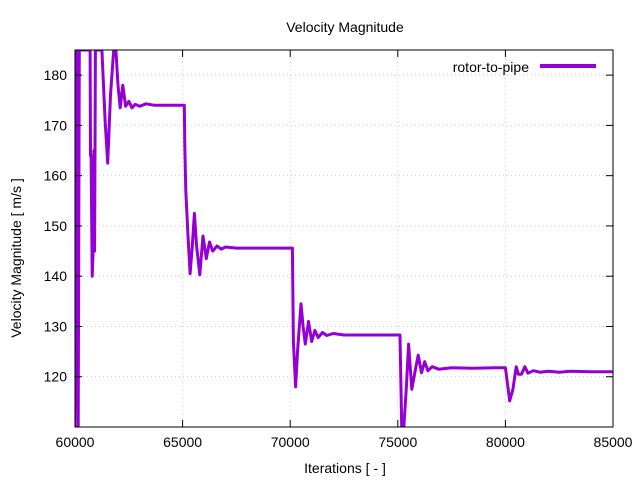  I want to click on y-tick-label: 140, so click(56, 276).